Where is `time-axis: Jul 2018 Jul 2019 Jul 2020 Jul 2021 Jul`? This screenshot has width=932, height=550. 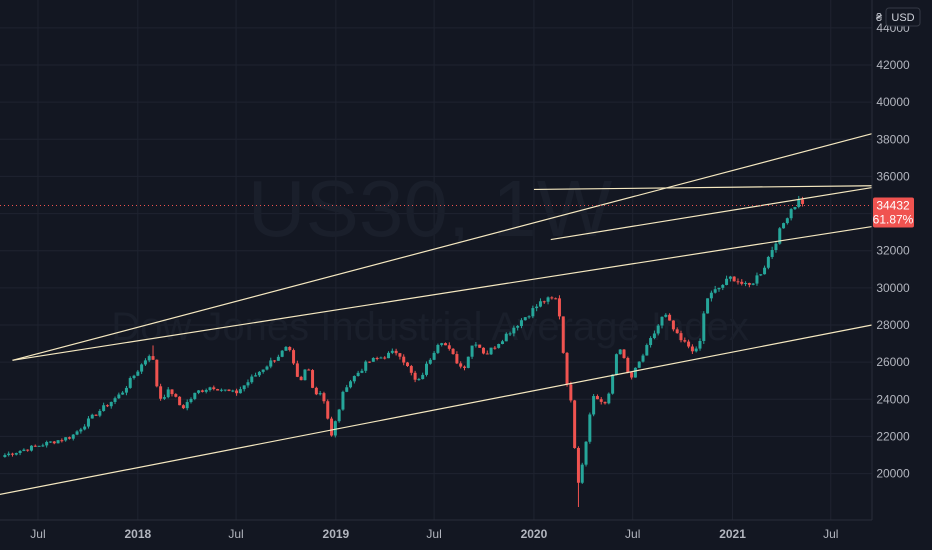
time-axis: Jul 2018 Jul 2019 Jul 2020 Jul 2021 Jul is located at coordinates (434, 534).